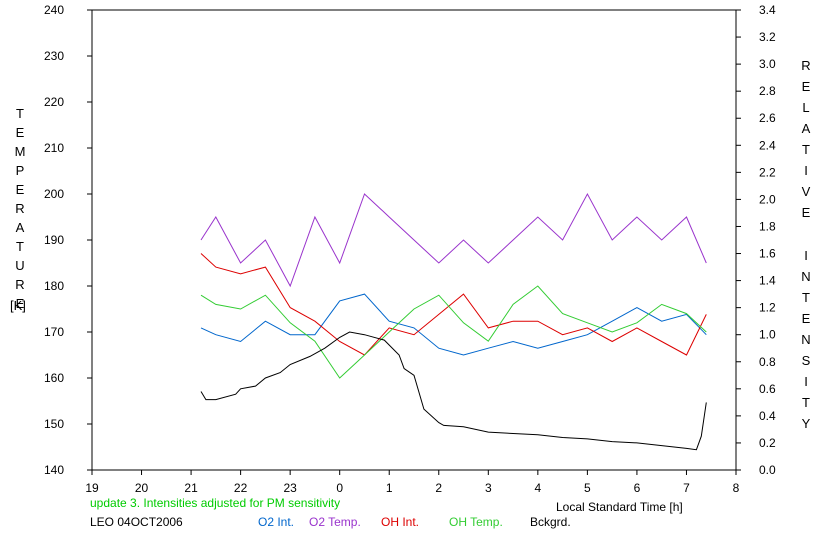 This screenshot has width=828, height=535. What do you see at coordinates (686, 488) in the screenshot?
I see `x-tick-label: 7` at bounding box center [686, 488].